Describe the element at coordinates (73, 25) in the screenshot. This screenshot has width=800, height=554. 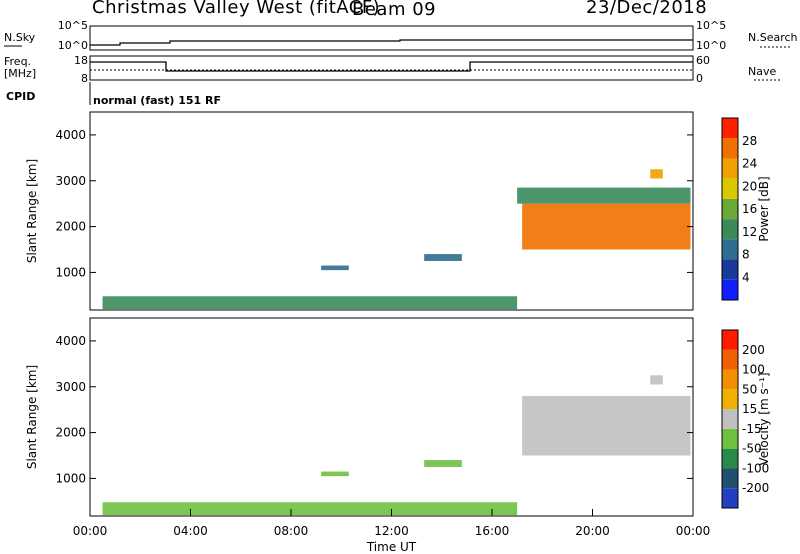
I see `noise-tick-top: 10^5` at that location.